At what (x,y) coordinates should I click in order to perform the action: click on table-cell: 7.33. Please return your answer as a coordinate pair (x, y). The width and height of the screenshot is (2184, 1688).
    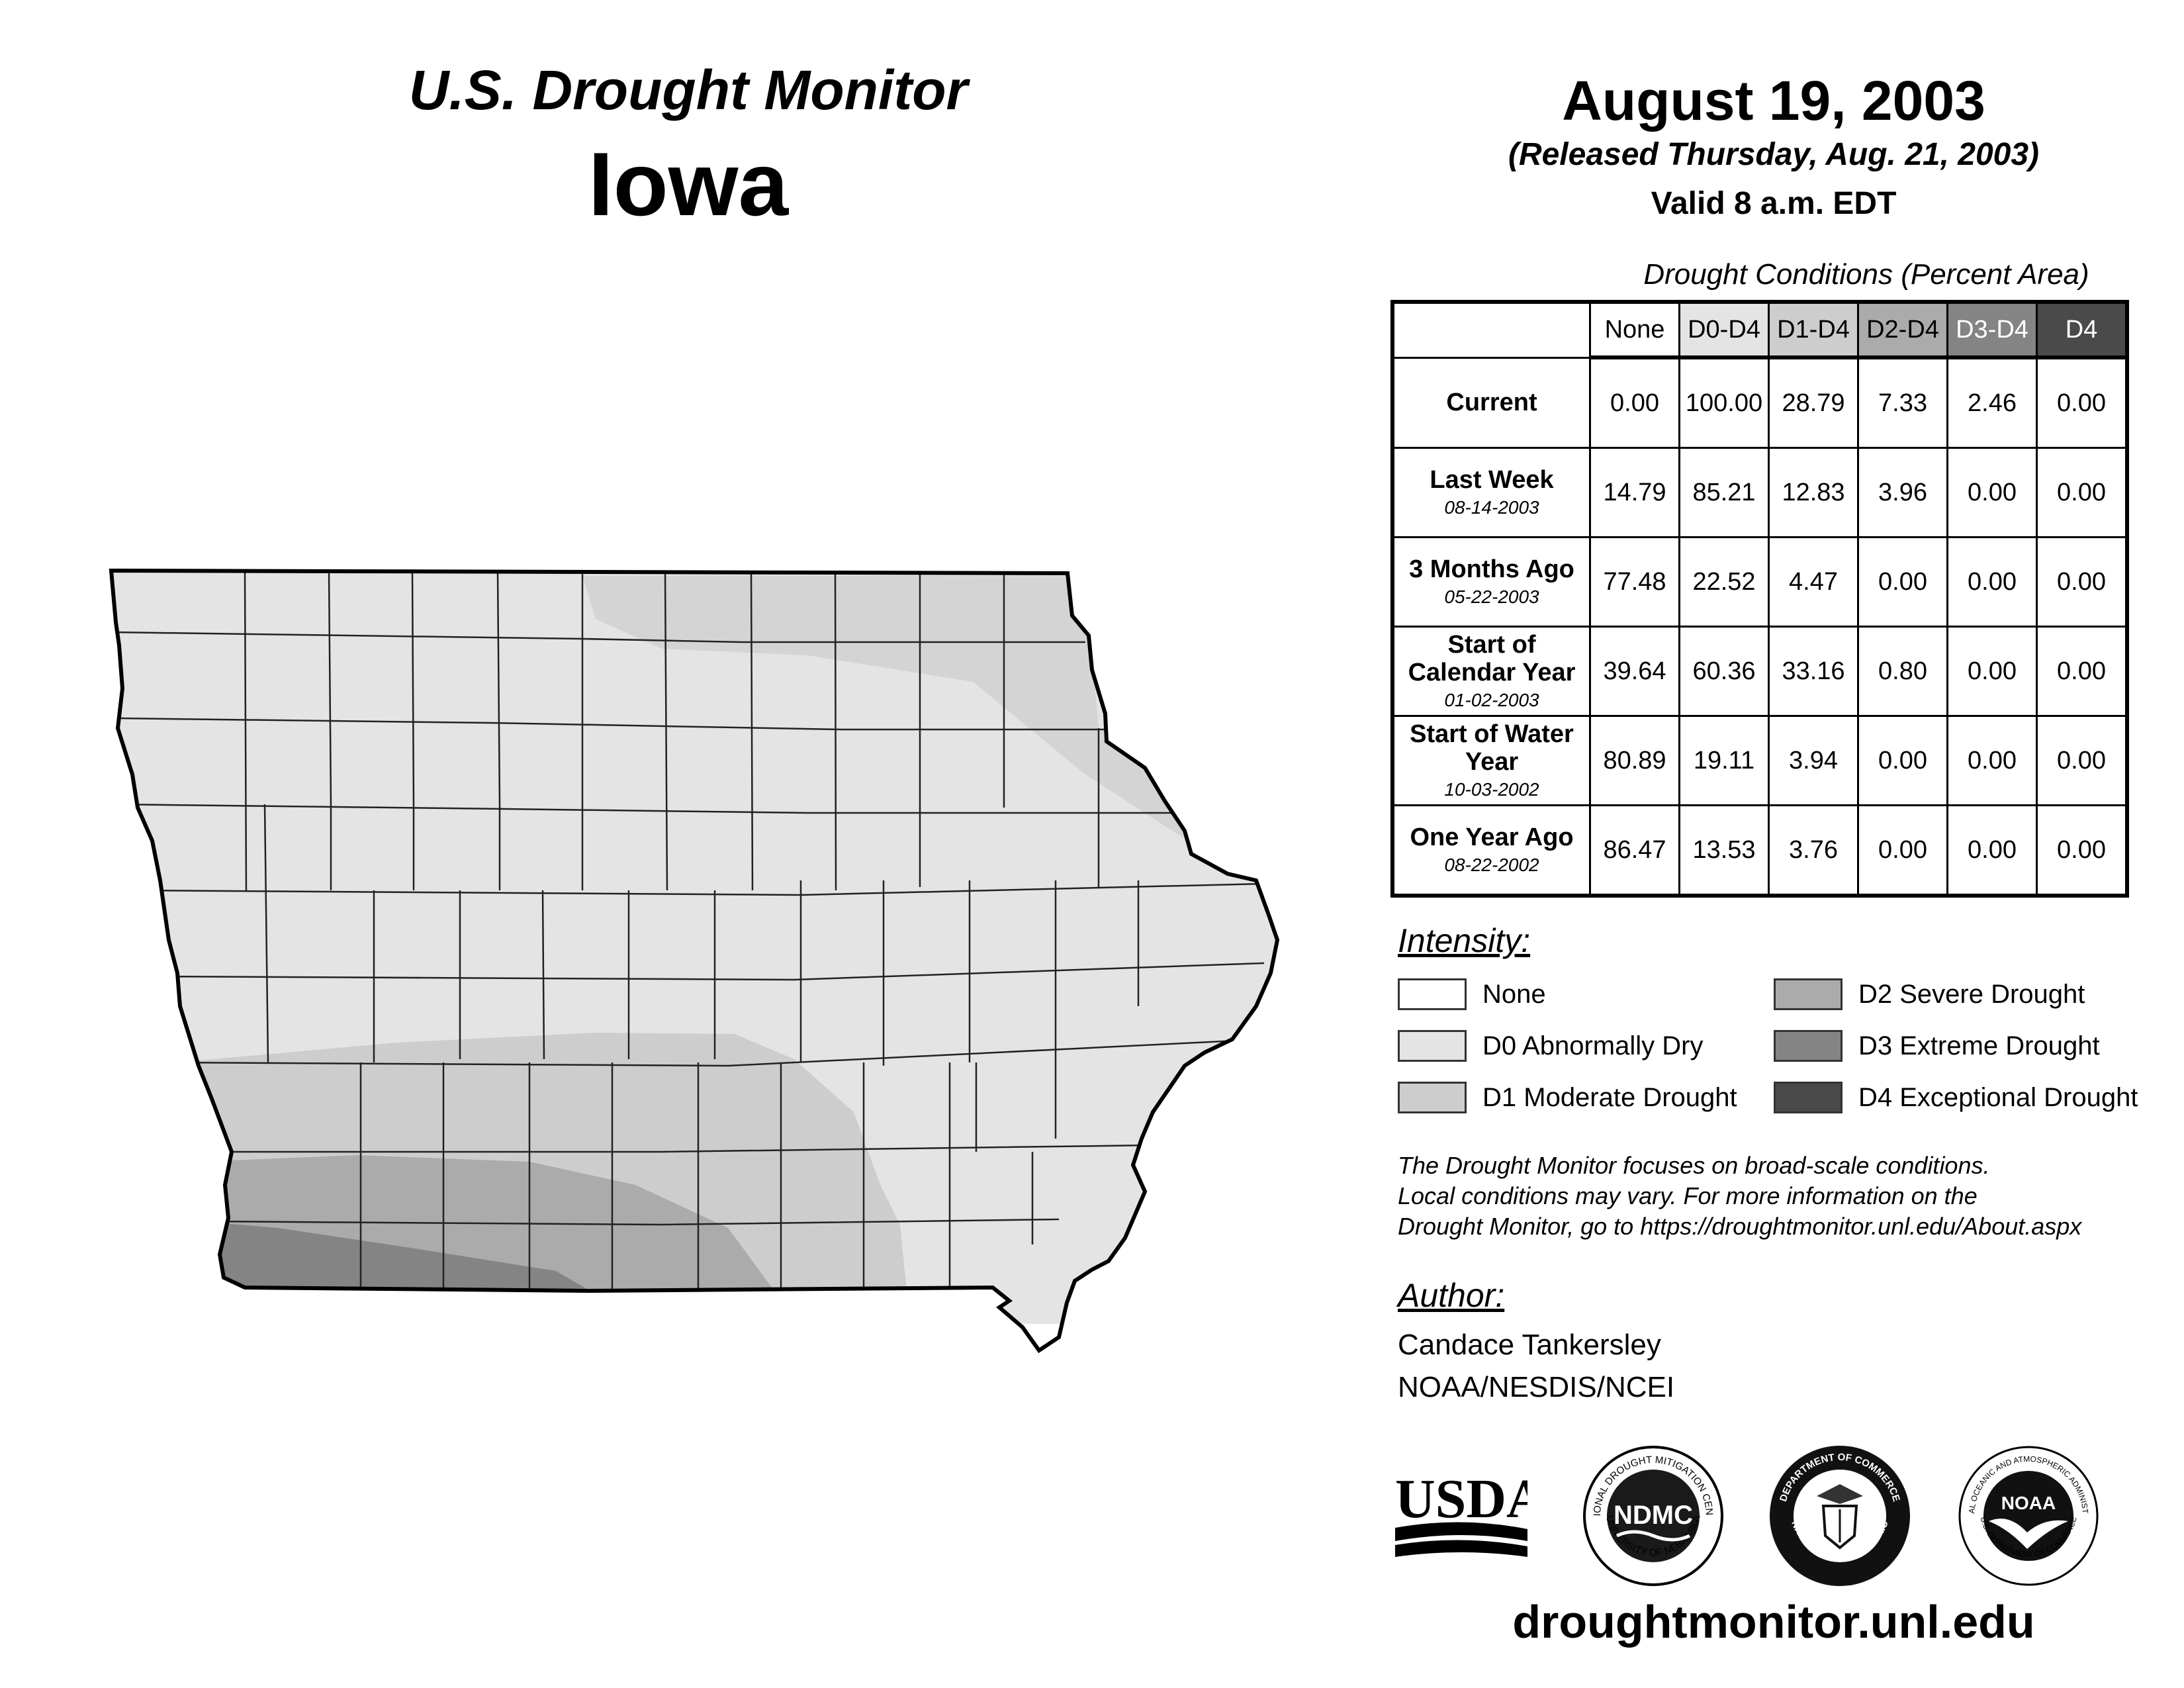
    Looking at the image, I should click on (1903, 402).